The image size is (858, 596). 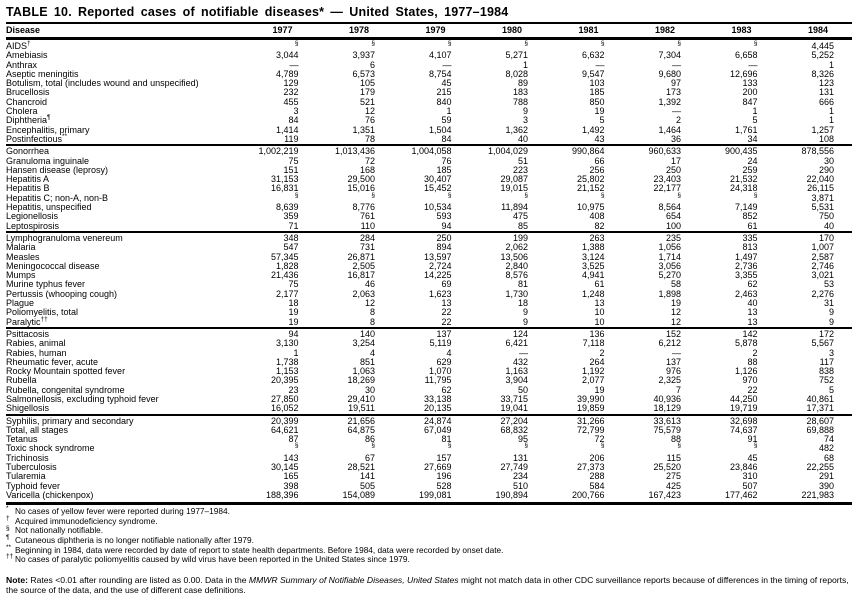 I want to click on value-cell: 13, so click(x=599, y=303).